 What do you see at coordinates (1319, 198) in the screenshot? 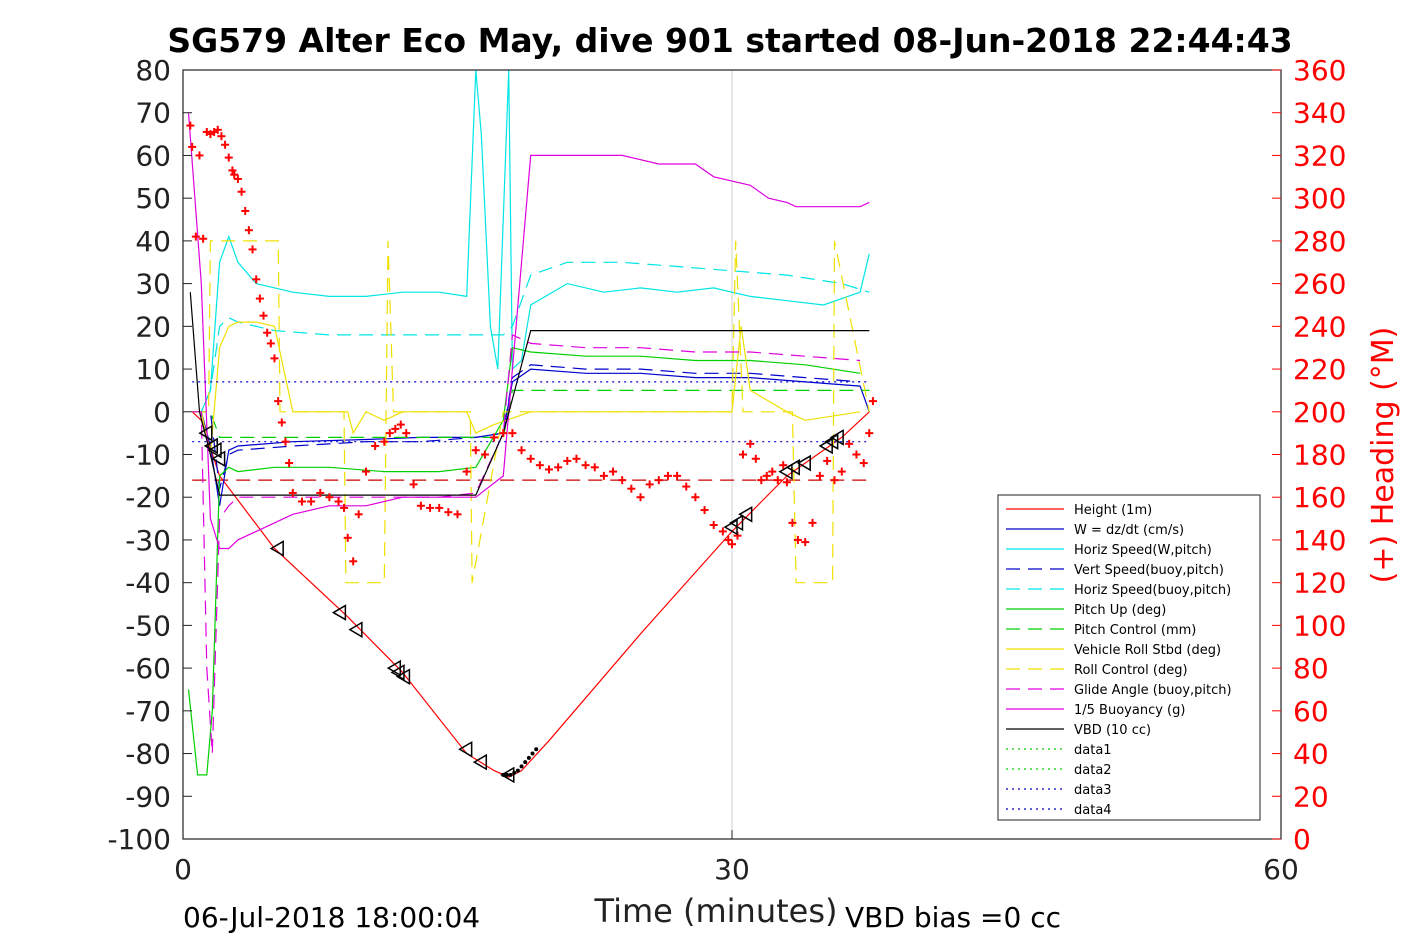
I see `right-tick-label: 300` at bounding box center [1319, 198].